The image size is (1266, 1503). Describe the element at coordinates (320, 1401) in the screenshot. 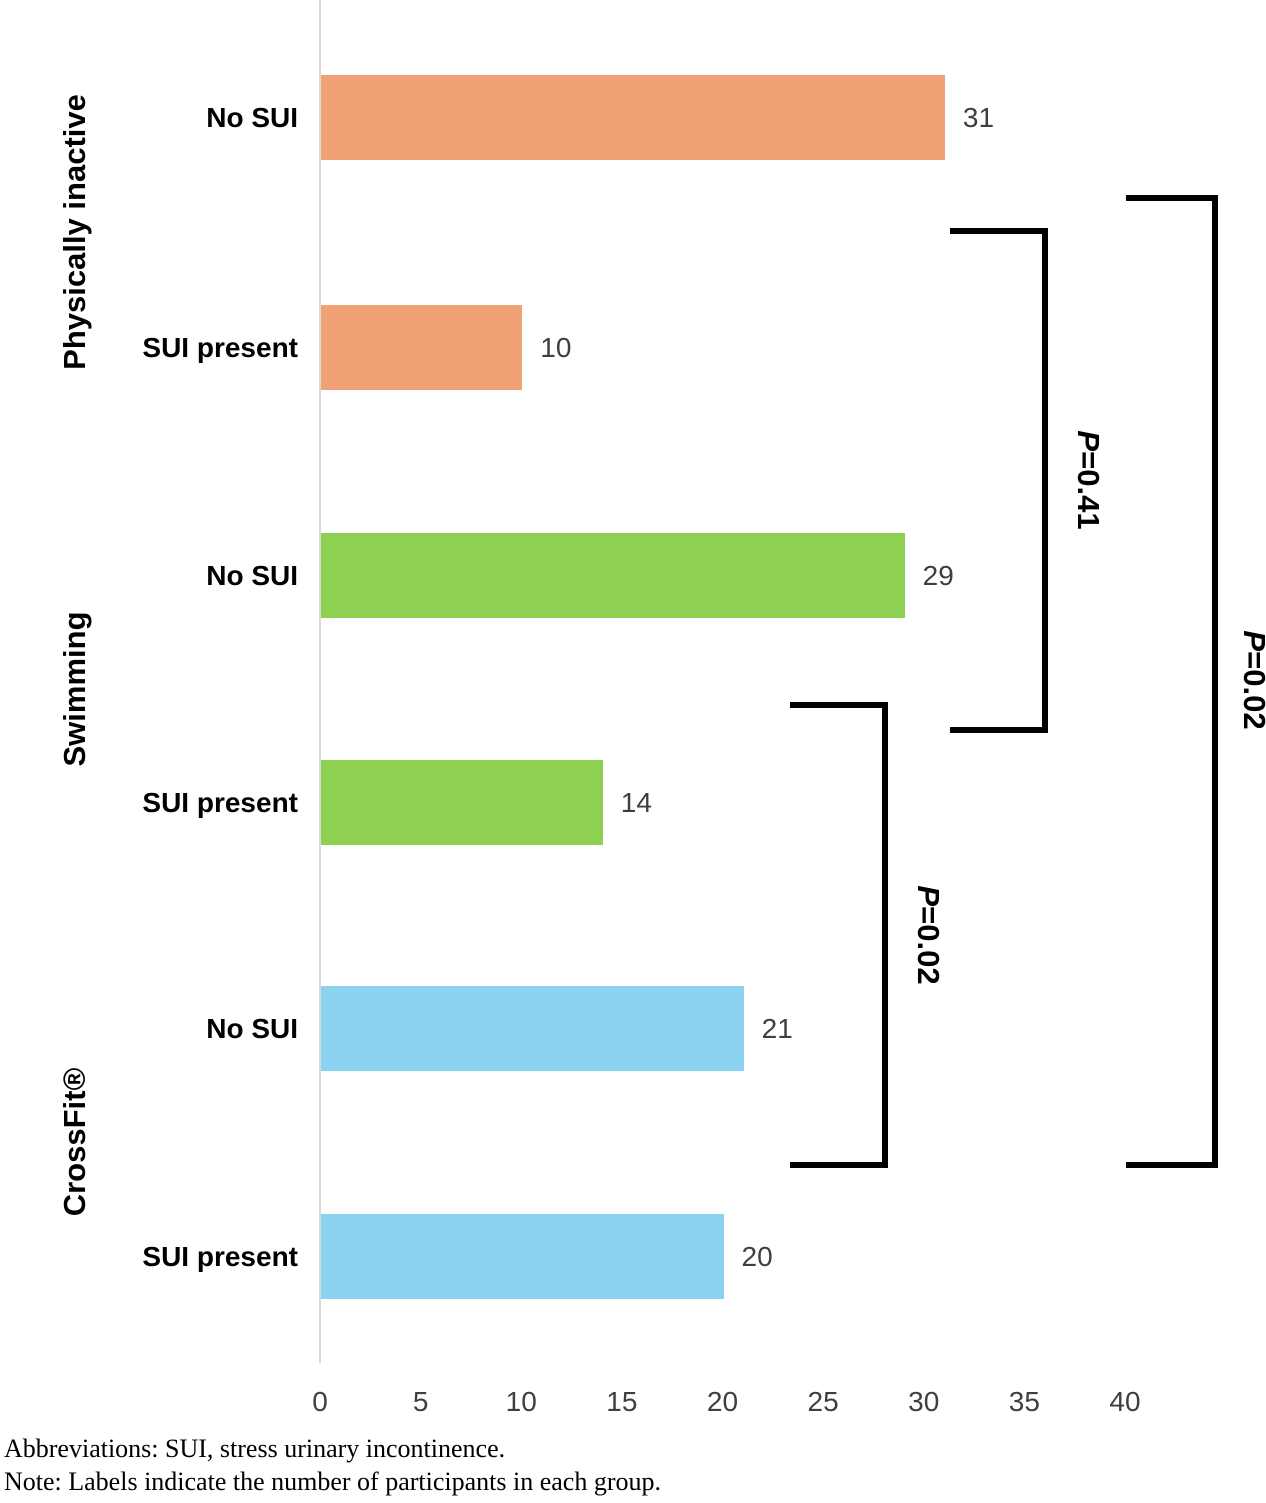

I see `x-axis-tick-label: 0` at that location.